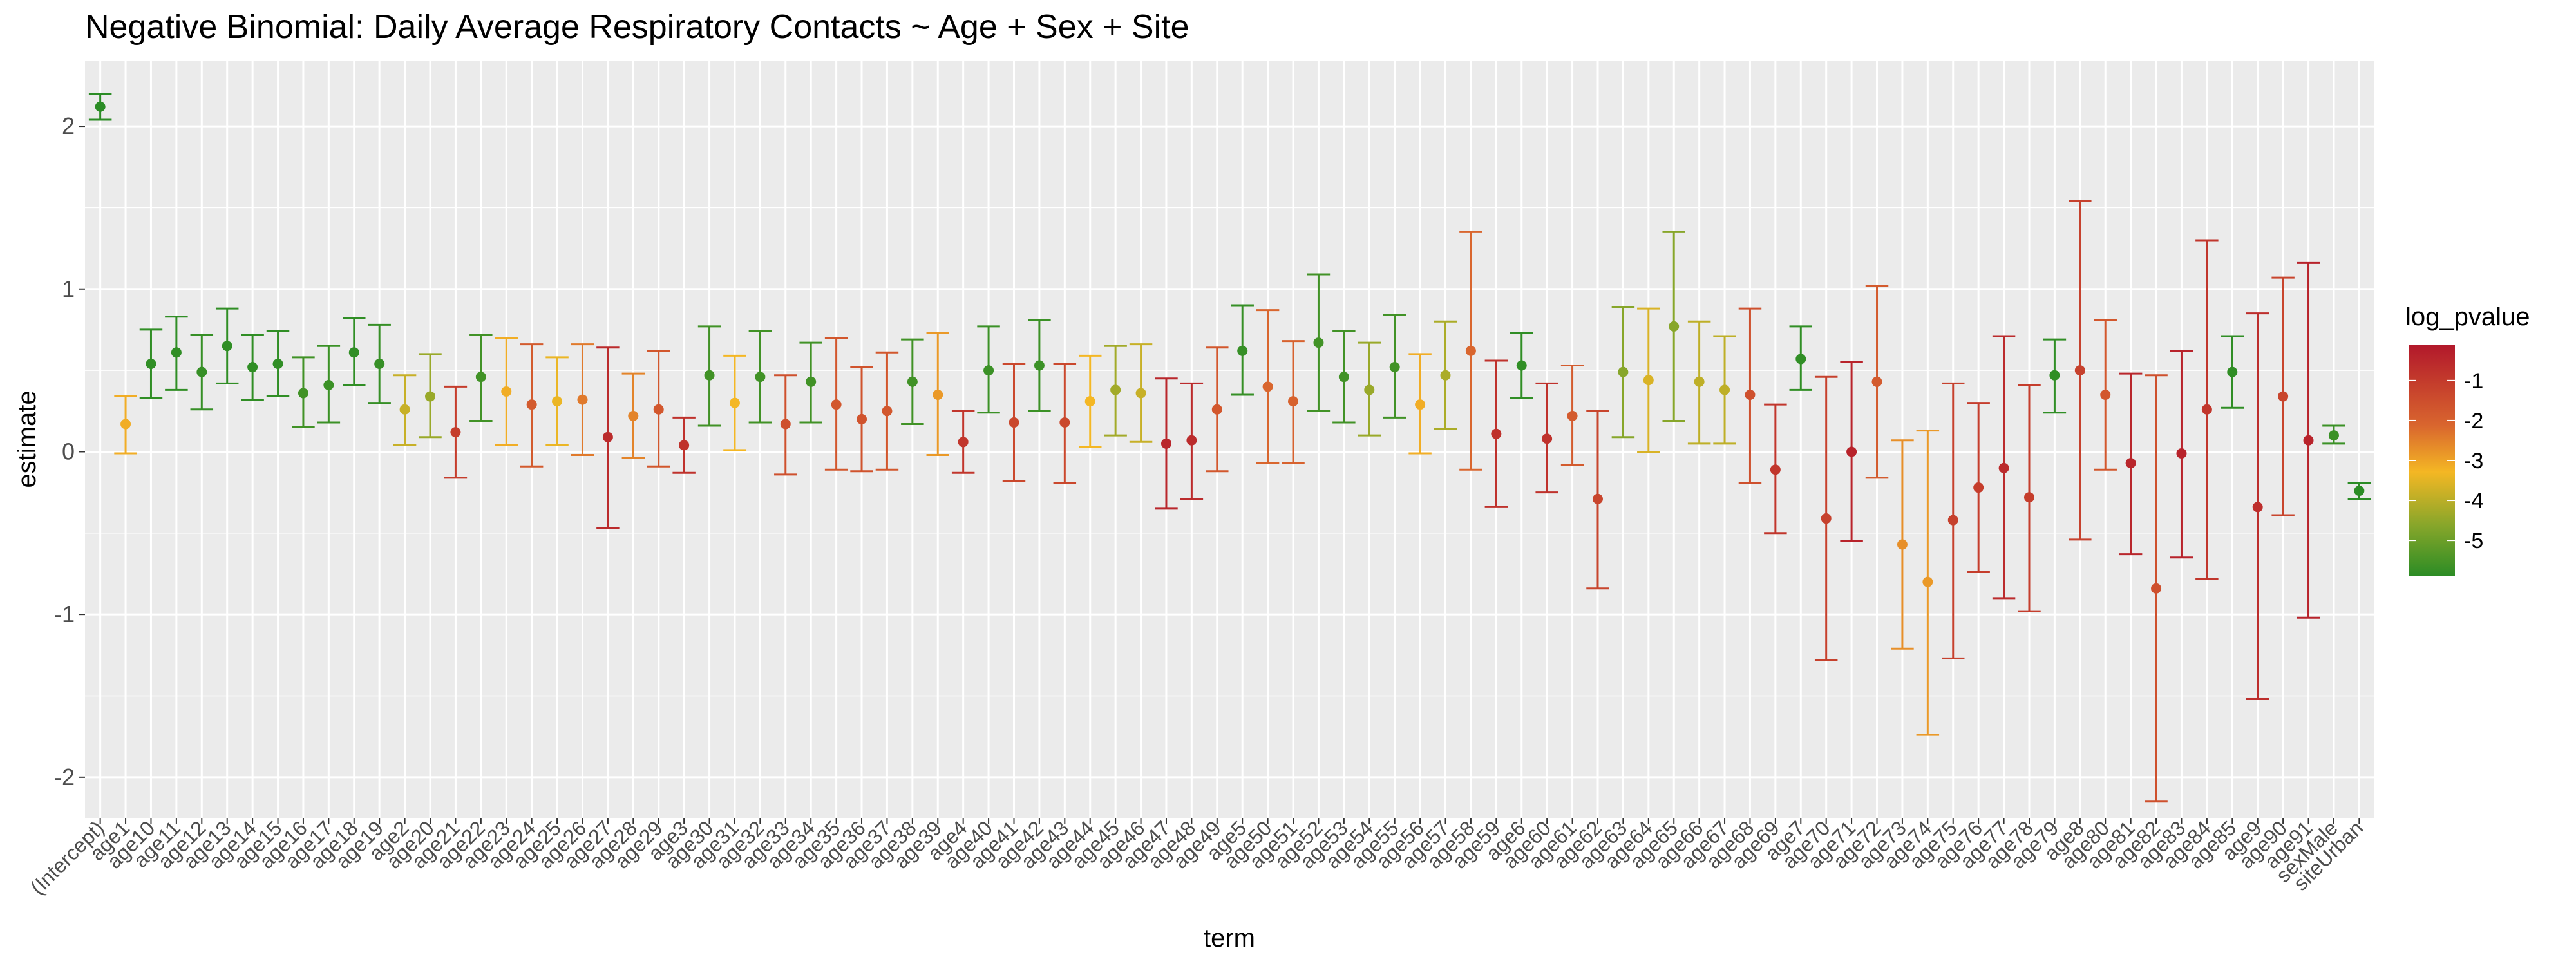 This screenshot has height=966, width=2576. Describe the element at coordinates (2473, 461) in the screenshot. I see `legend-tick-label: -3` at that location.